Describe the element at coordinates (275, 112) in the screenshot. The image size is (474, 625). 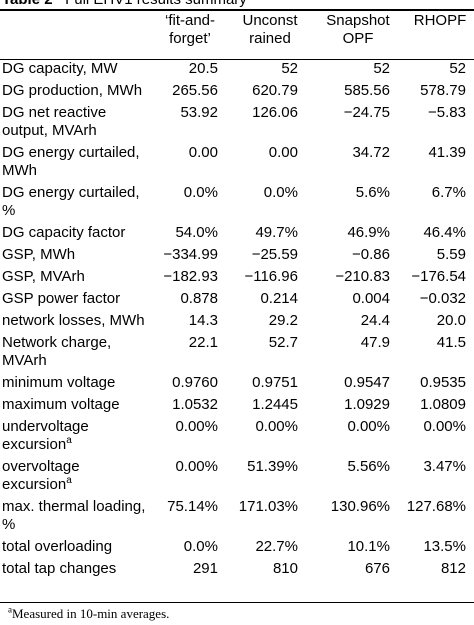
I see `table-cell: 126.06` at that location.